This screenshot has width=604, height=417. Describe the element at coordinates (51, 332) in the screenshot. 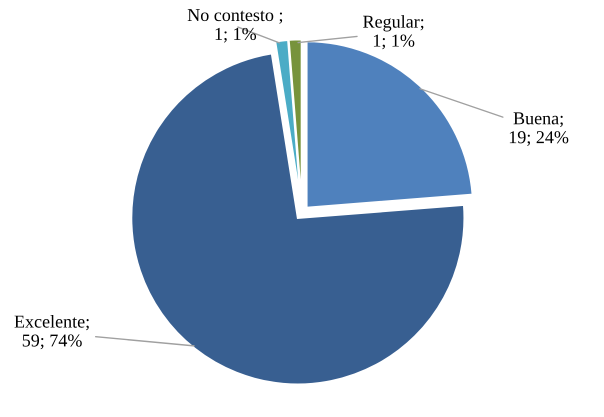

I see `slice-label: Excelente; 59; 74%` at that location.